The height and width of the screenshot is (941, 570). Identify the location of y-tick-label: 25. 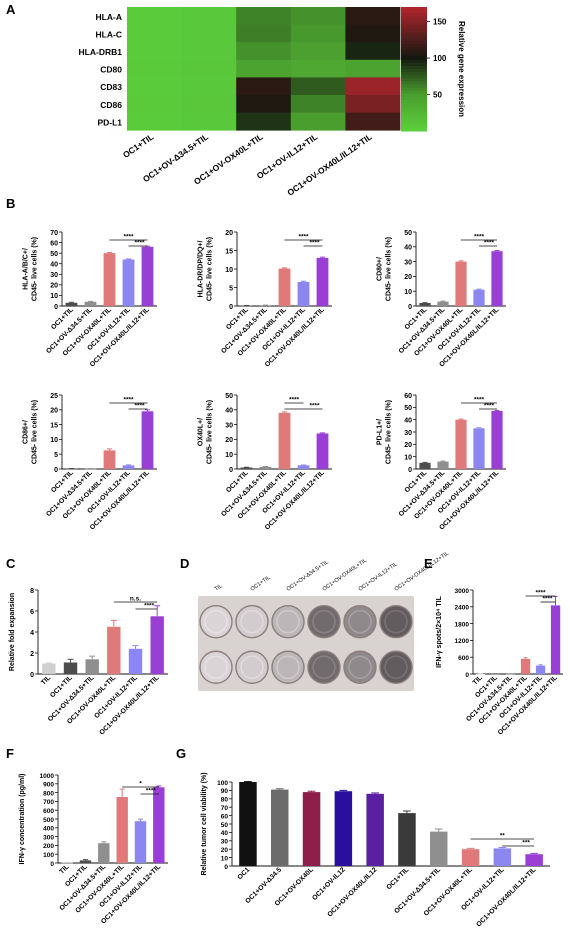
(54, 396).